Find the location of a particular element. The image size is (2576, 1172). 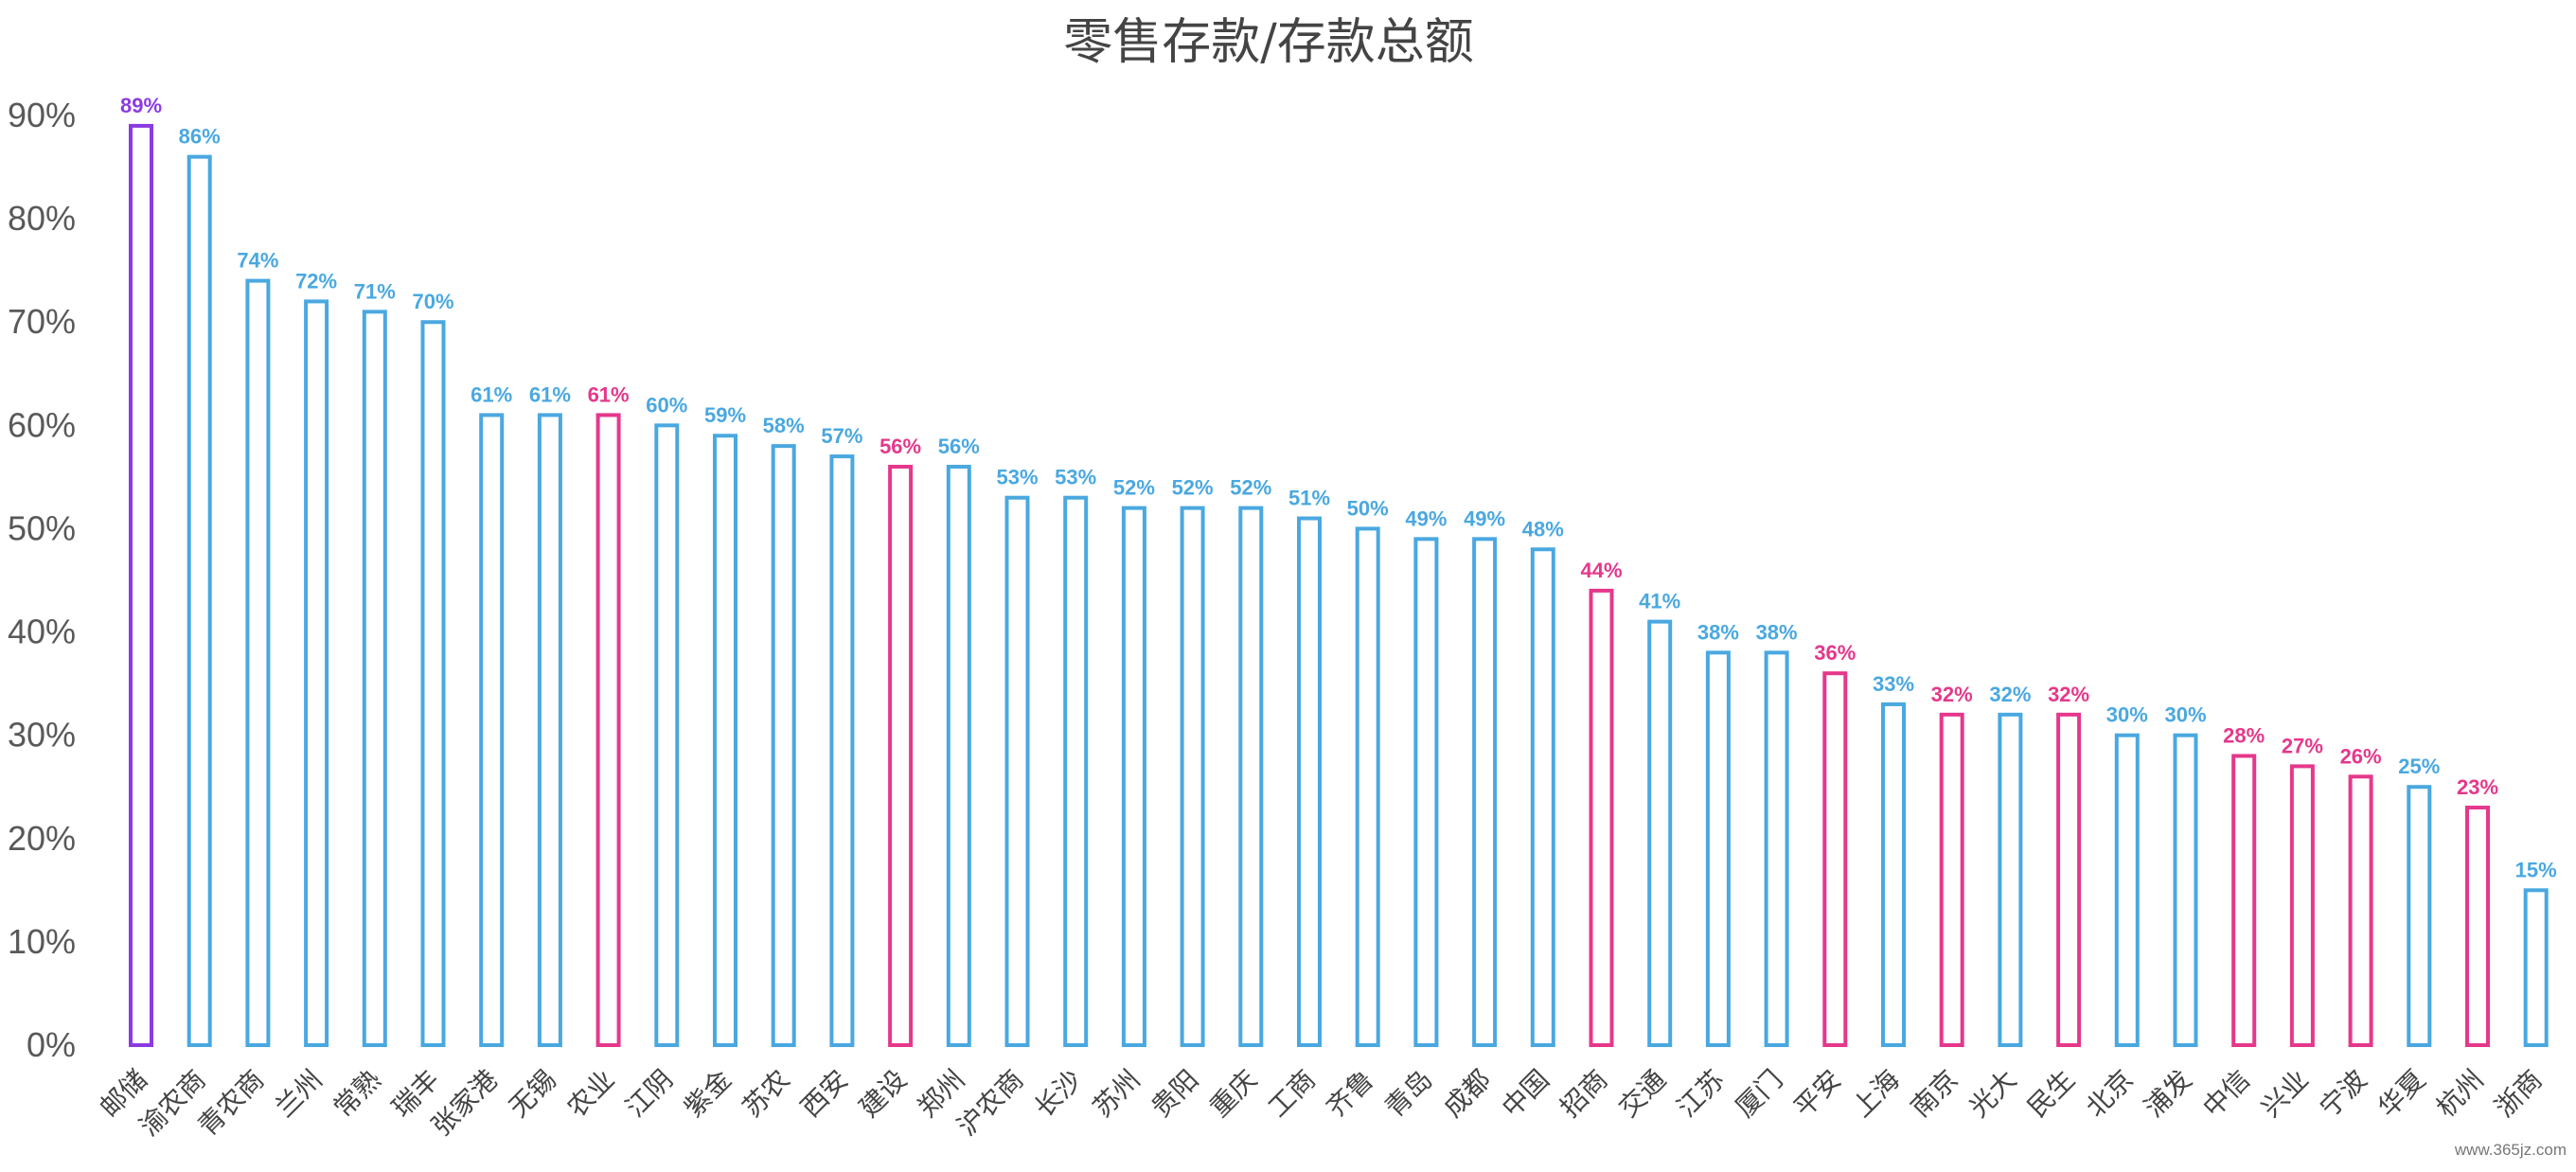

x-tick-label: 常熟 is located at coordinates (357, 1094).